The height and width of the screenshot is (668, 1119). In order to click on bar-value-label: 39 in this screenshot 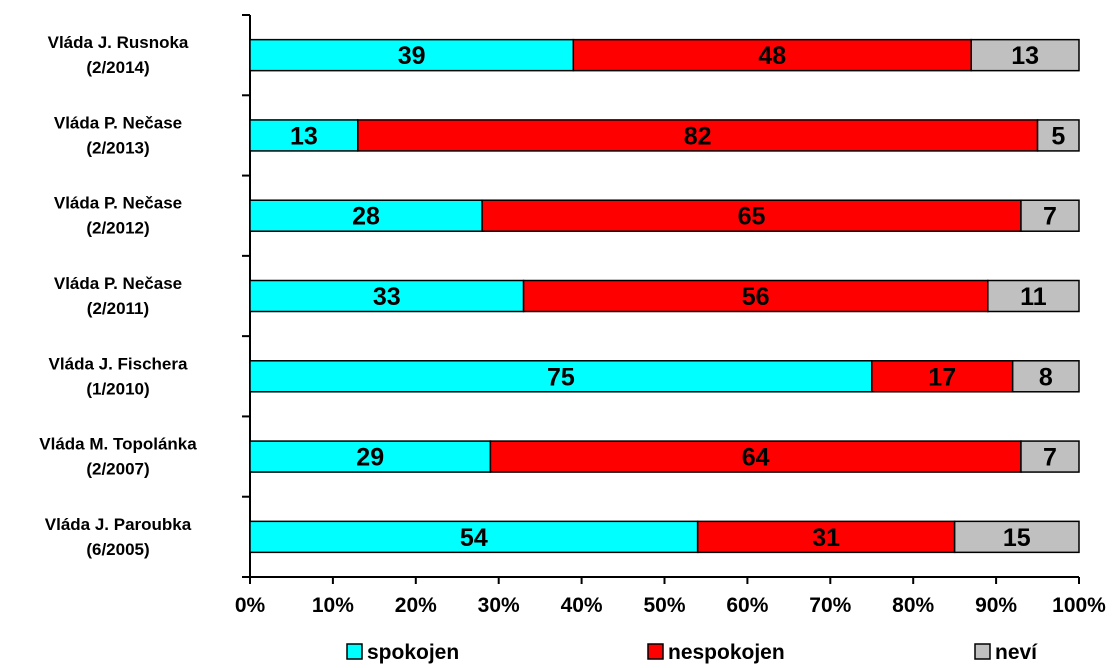, I will do `click(412, 56)`.